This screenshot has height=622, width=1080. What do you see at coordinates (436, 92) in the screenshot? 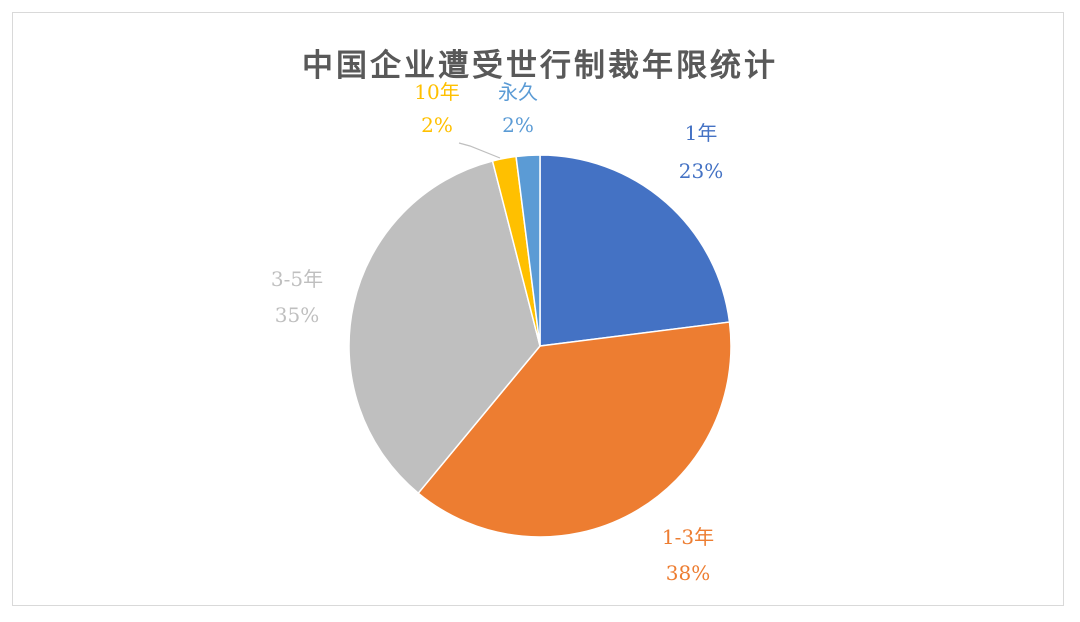
I see `slice-category-label: 10年` at bounding box center [436, 92].